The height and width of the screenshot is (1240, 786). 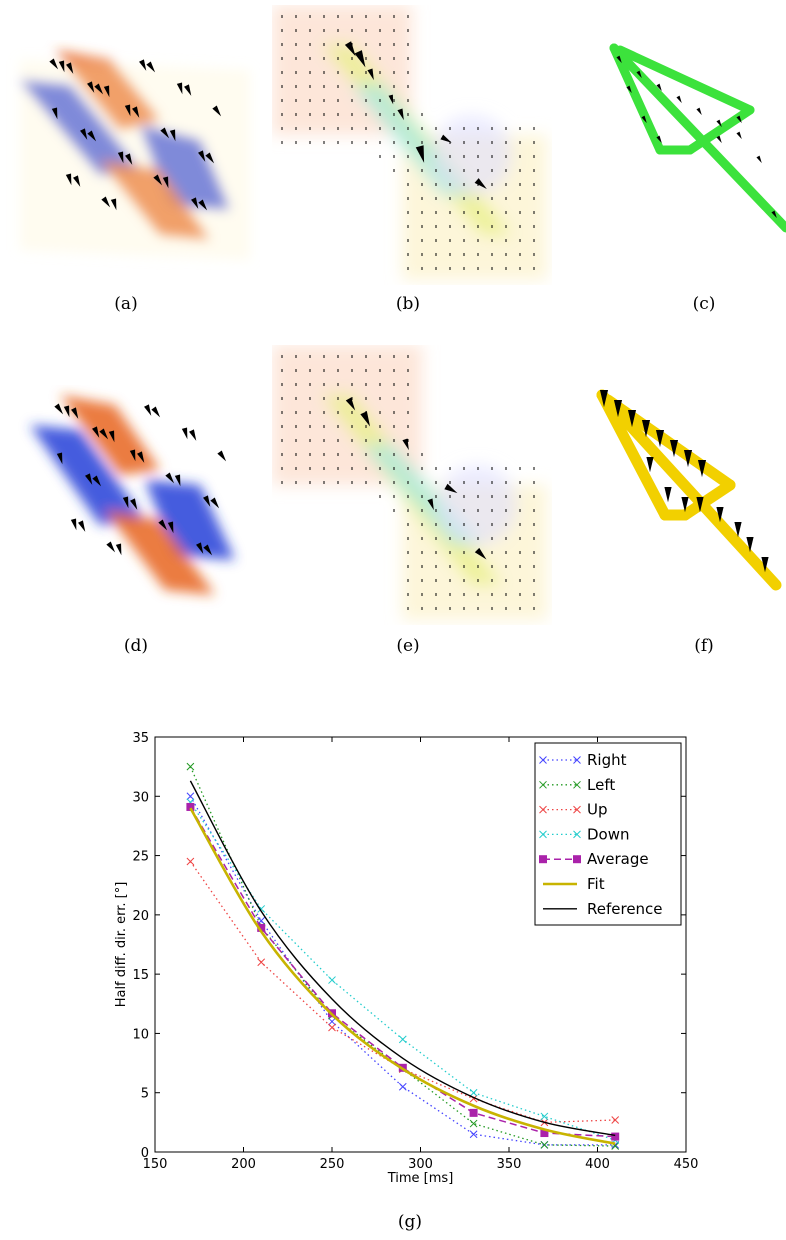 I want to click on panel-e, so click(x=412, y=485).